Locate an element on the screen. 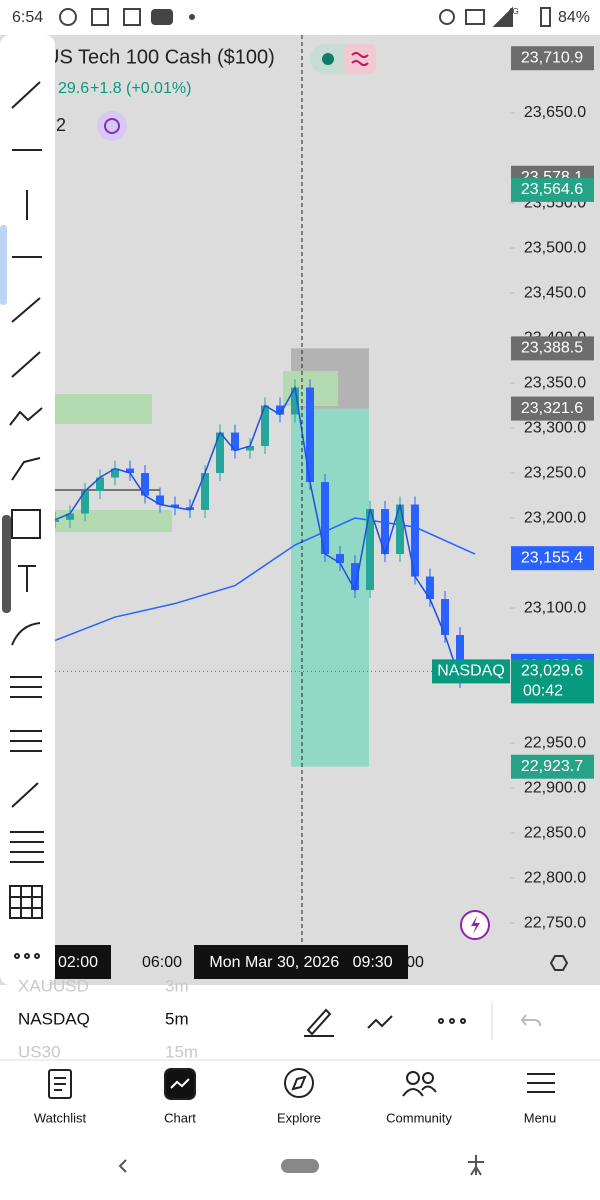 This screenshot has width=600, height=1200. wave-icon is located at coordinates (360, 59).